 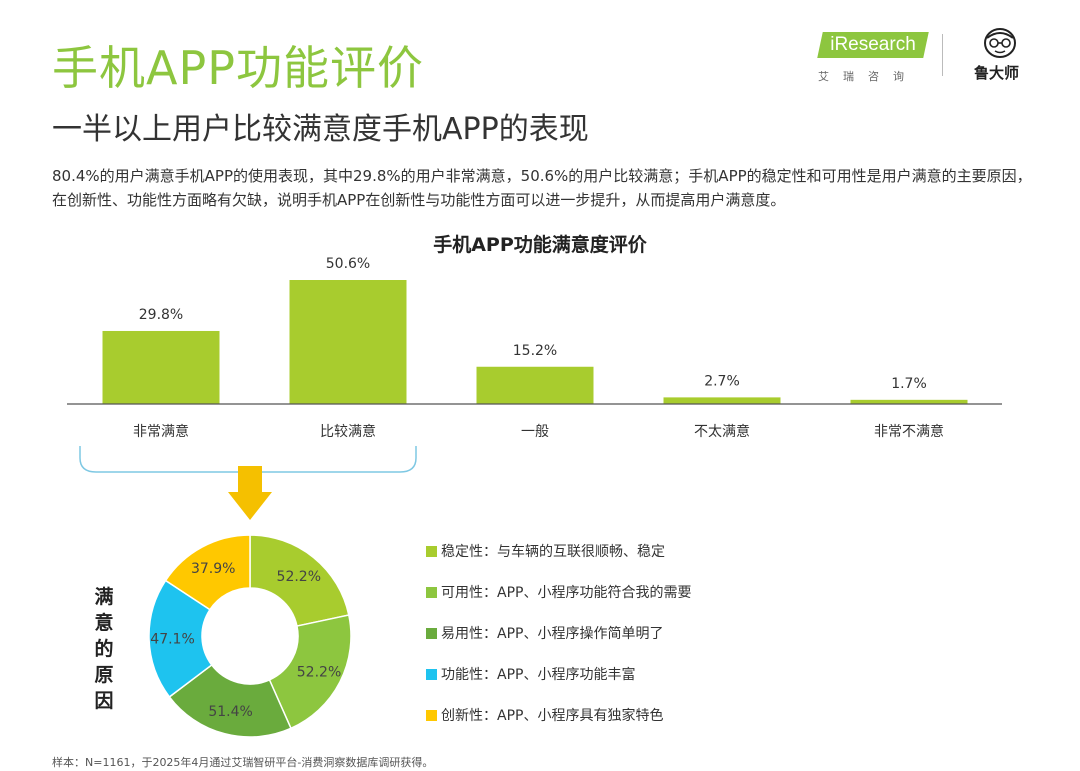 I want to click on logo-area: iResearch 艾瑞咨询 鲁大师, so click(x=927, y=57).